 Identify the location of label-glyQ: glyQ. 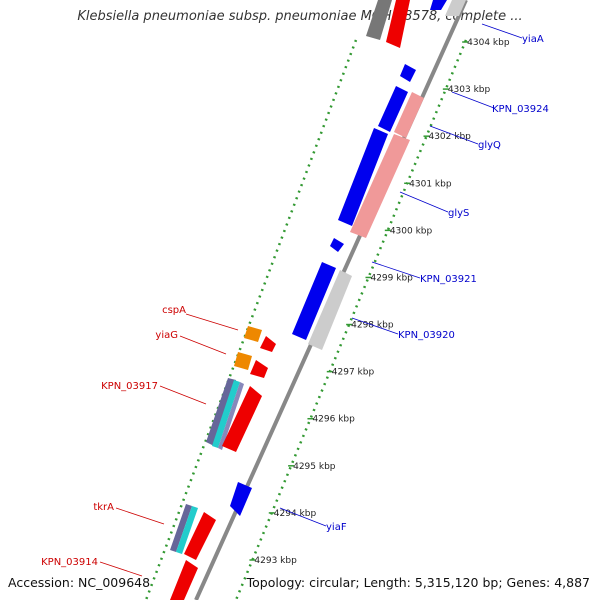
(489, 145).